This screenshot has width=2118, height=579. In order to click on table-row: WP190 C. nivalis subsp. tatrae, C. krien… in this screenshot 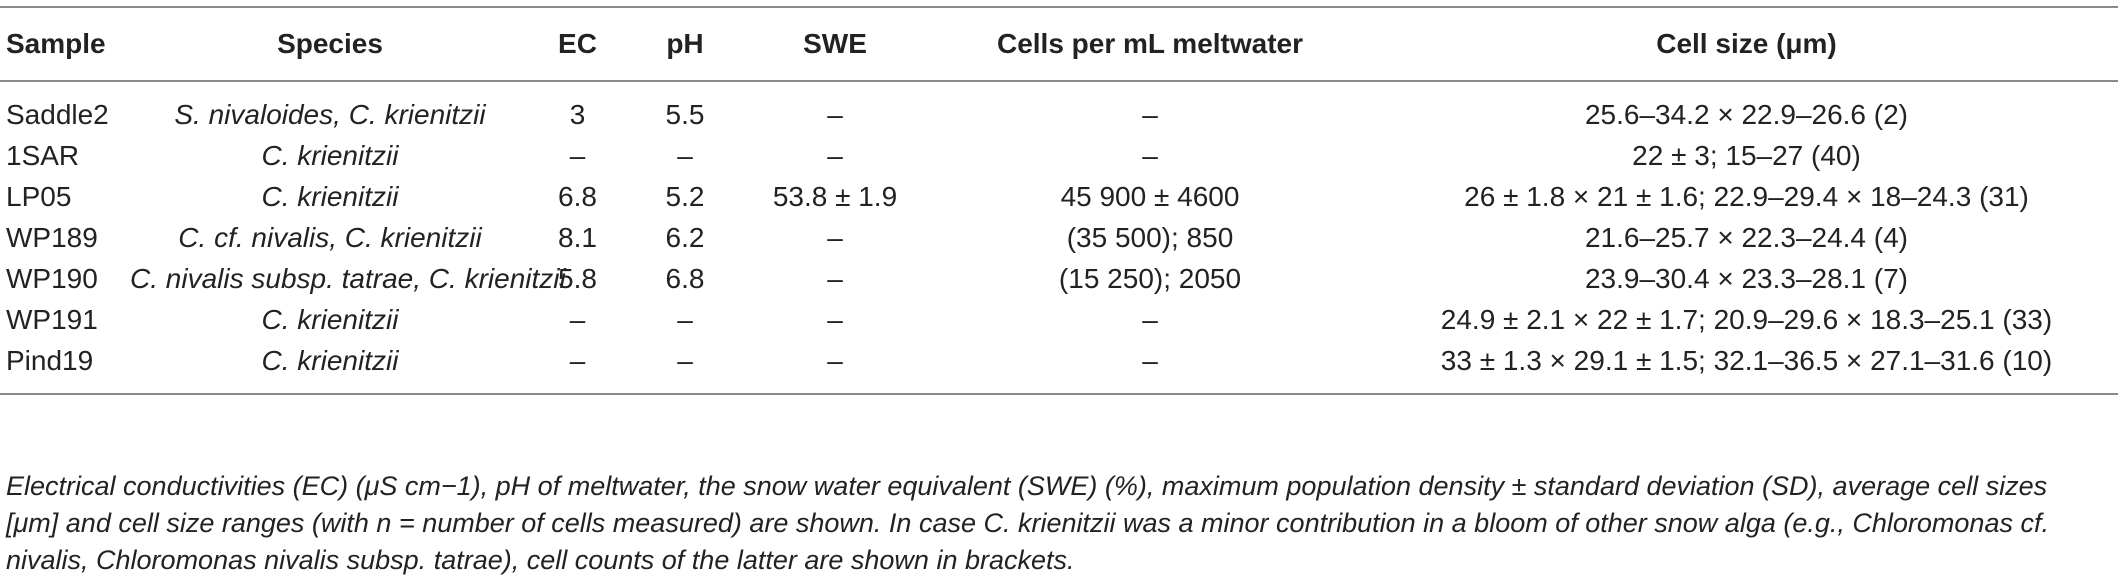, I will do `click(1059, 278)`.